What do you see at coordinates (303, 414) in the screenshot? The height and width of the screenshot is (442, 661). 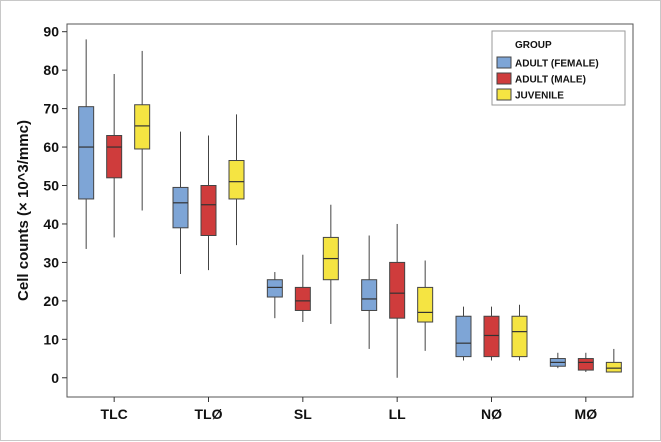 I see `x-tick-label: SL` at bounding box center [303, 414].